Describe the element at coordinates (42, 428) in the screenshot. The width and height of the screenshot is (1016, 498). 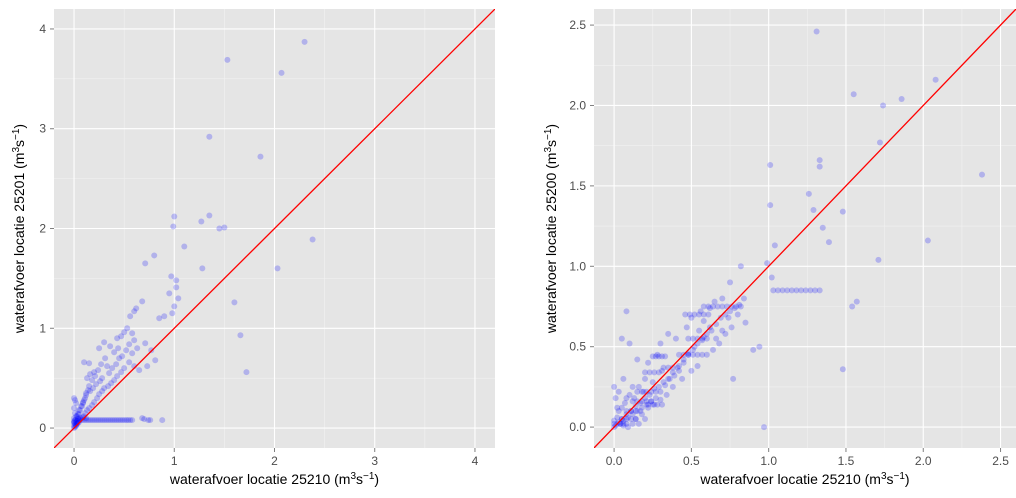
I see `y-tick-label: 0` at that location.